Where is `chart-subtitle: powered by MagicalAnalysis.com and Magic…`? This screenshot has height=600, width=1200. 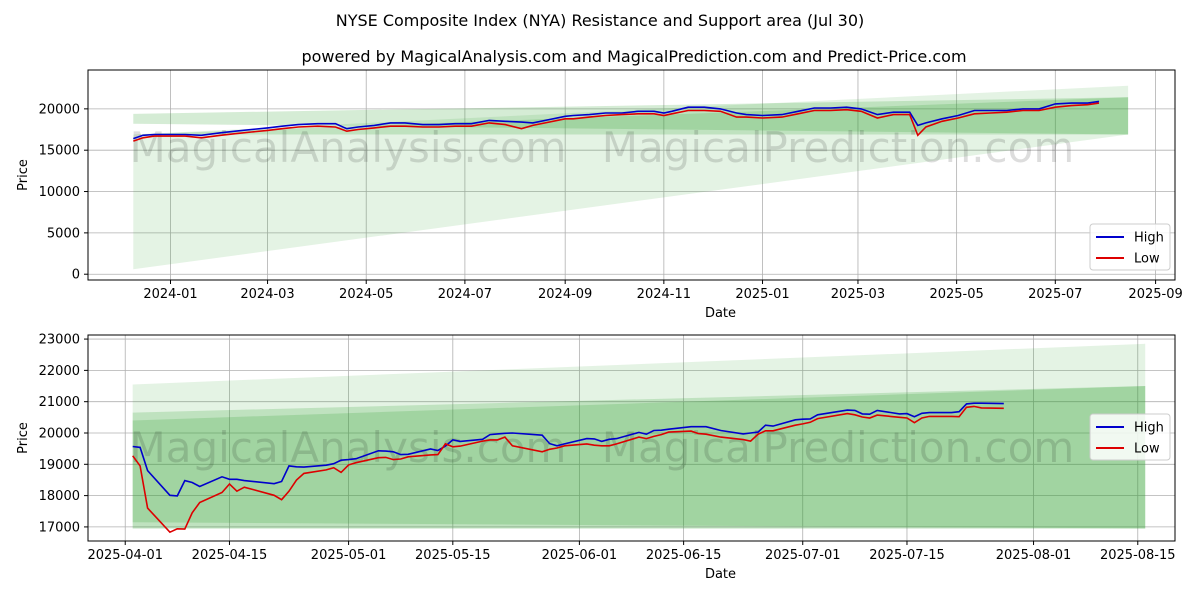
chart-subtitle: powered by MagicalAnalysis.com and Magic… is located at coordinates (633, 56).